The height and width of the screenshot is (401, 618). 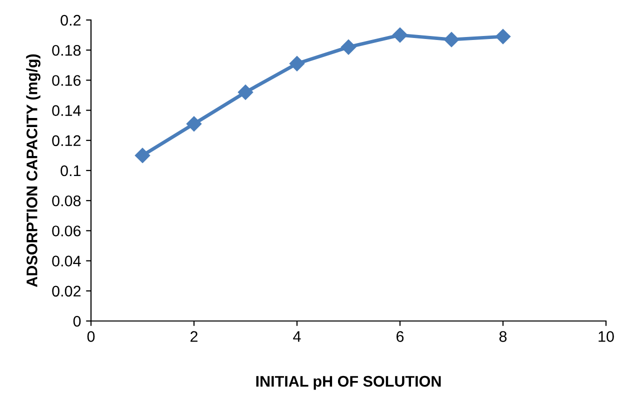 I want to click on y-tick-label: 0.12, so click(x=66, y=140).